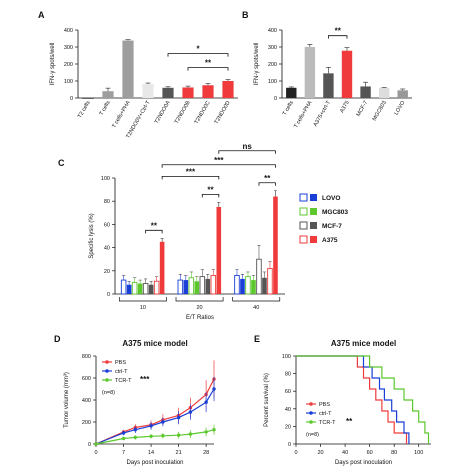  Describe the element at coordinates (223, 112) in the screenshot. I see `x-tick-label: T2NDO0D` at that location.